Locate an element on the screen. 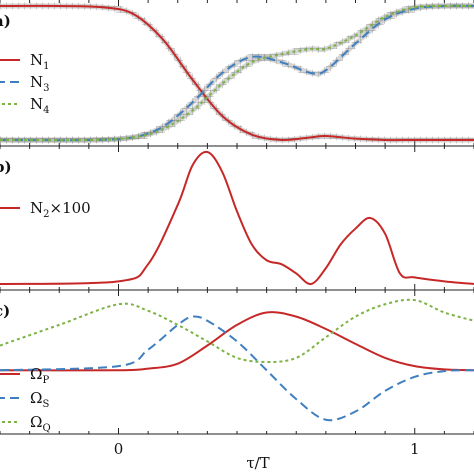 The height and width of the screenshot is (474, 474). legend-label: ΩP is located at coordinates (39, 375).